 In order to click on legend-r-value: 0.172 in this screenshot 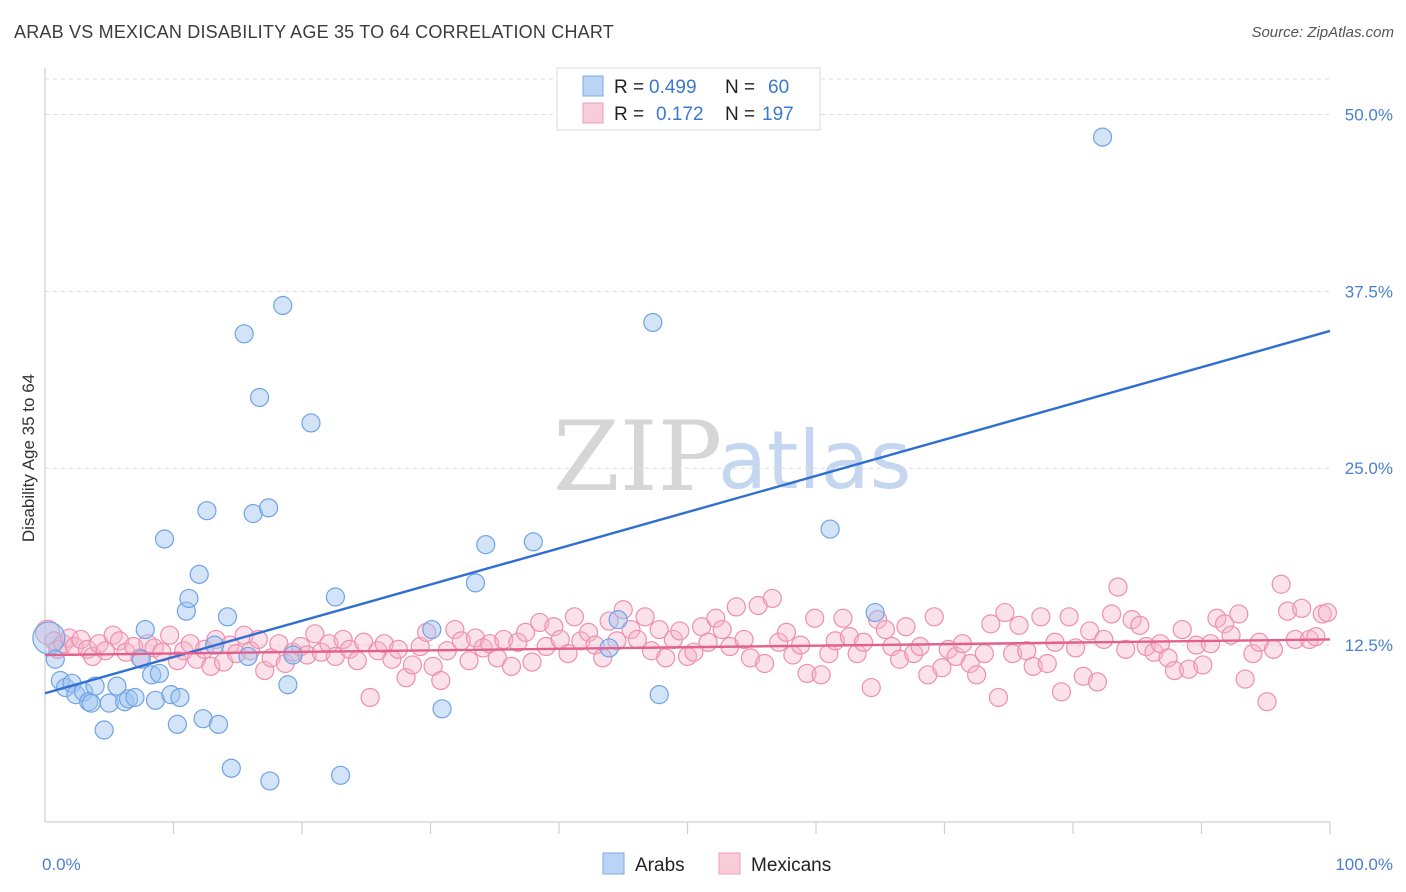, I will do `click(680, 114)`.